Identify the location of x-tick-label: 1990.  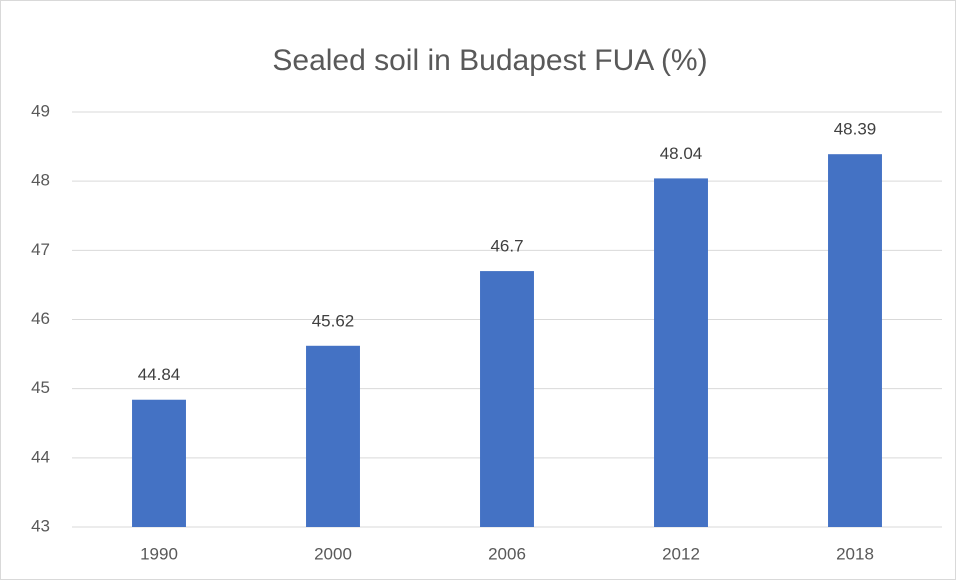
(159, 553).